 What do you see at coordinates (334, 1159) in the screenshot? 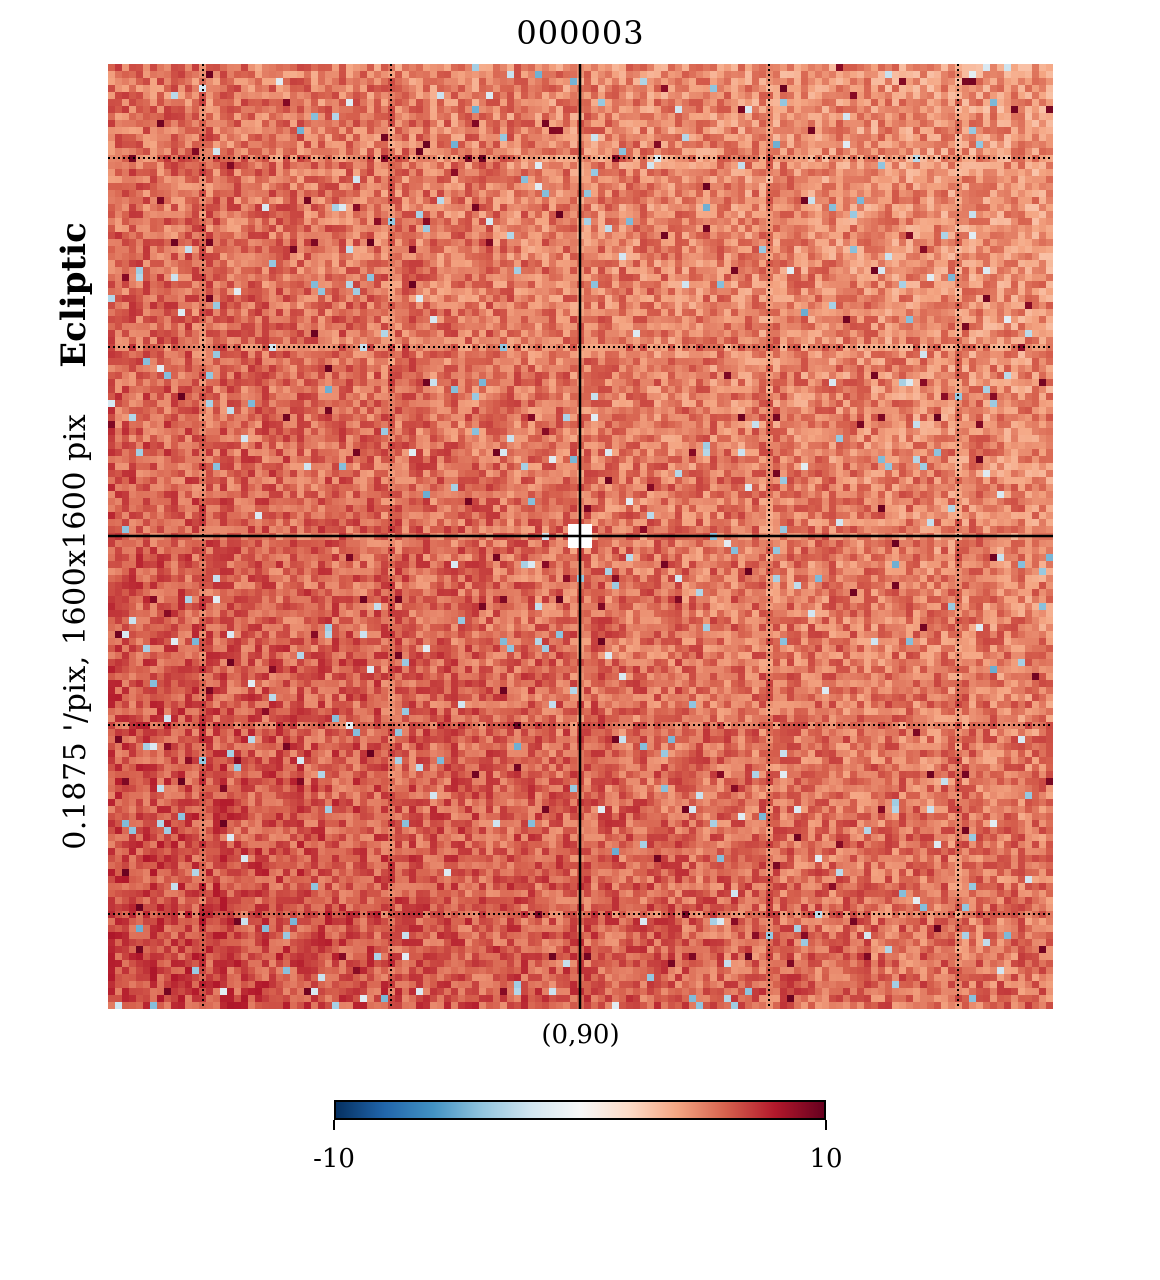
I see `colorbar-label-min: -10` at bounding box center [334, 1159].